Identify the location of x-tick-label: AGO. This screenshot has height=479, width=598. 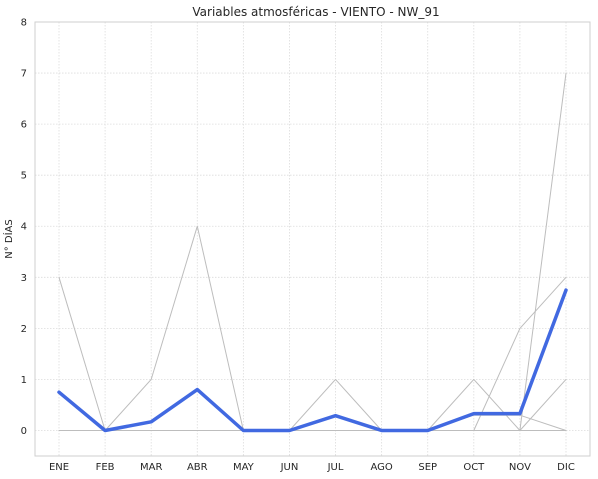
(381, 467).